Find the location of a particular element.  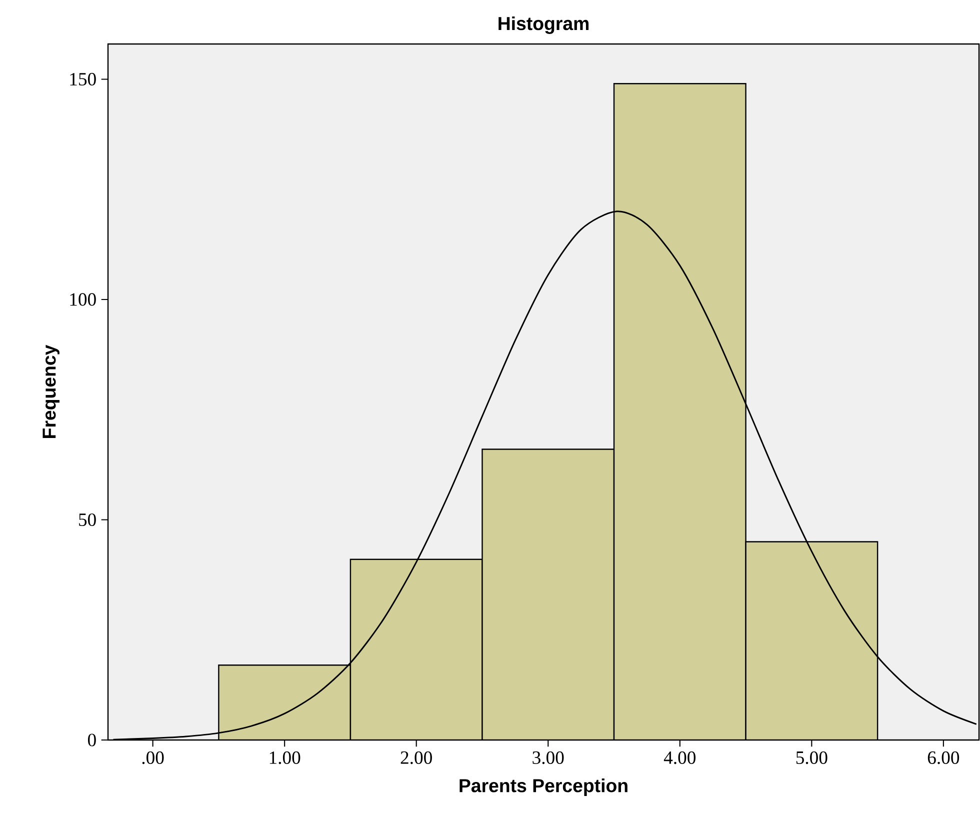

y-axis-title: Frequency is located at coordinates (51, 391).